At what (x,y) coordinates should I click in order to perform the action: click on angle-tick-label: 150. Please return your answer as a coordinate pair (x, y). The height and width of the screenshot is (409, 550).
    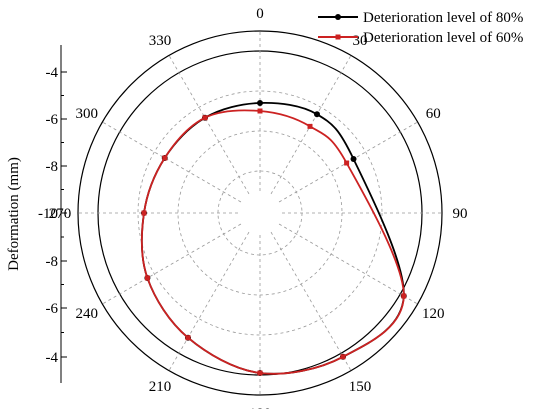
    Looking at the image, I should click on (360, 387).